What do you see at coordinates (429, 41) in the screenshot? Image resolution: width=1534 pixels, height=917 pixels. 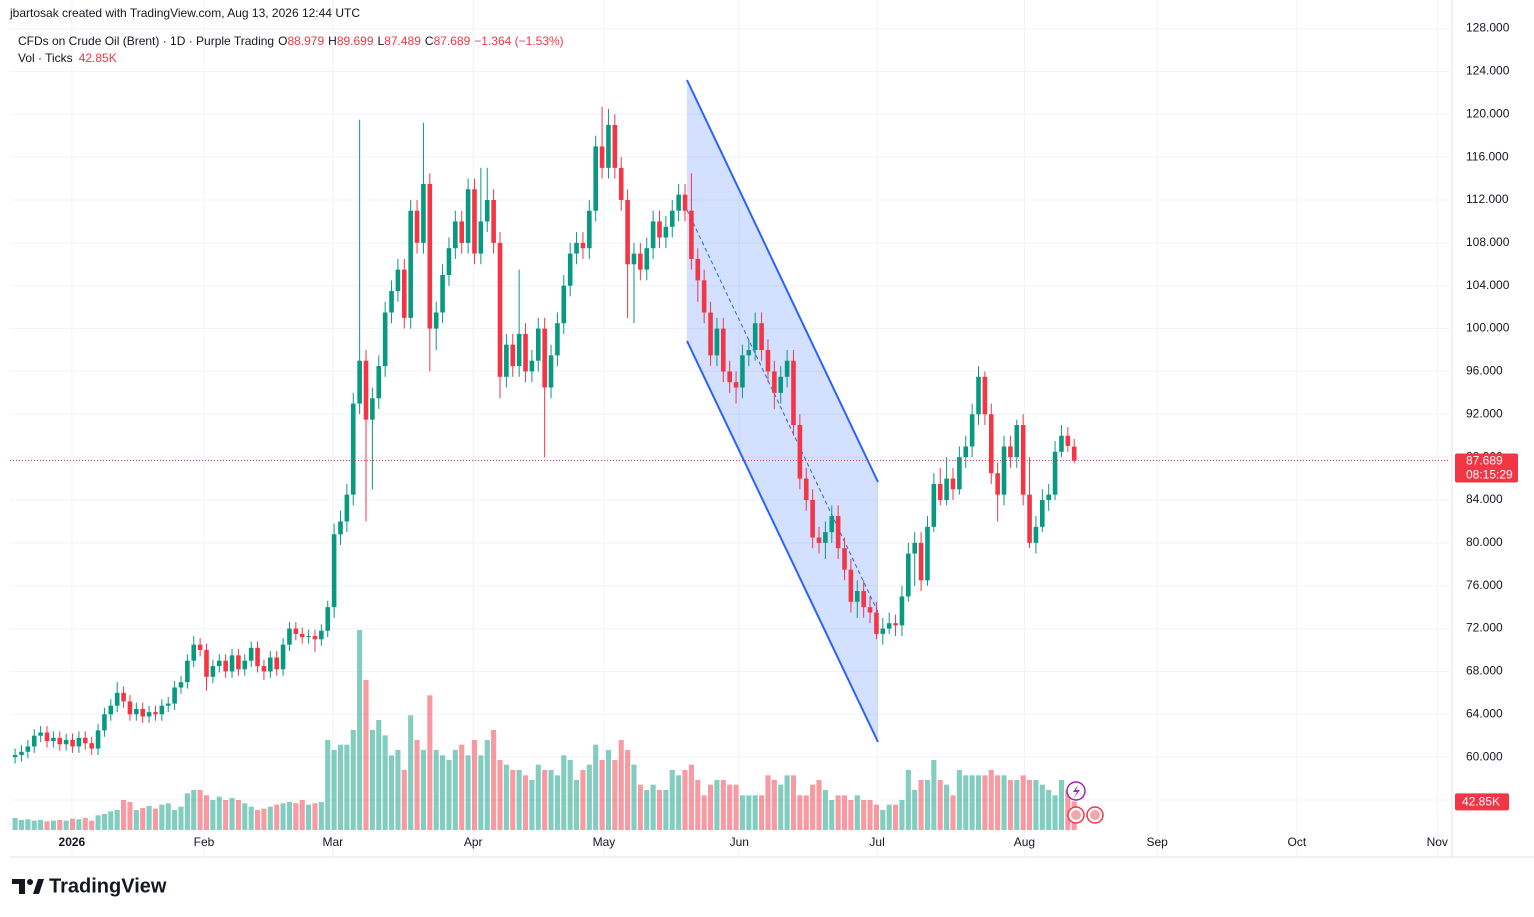 I see `c-label: C` at bounding box center [429, 41].